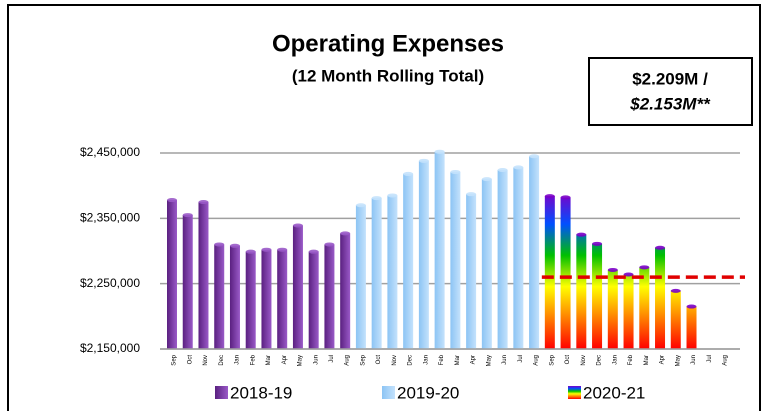 Image resolution: width=769 pixels, height=416 pixels. I want to click on annotation: $2.153M**, so click(670, 103).